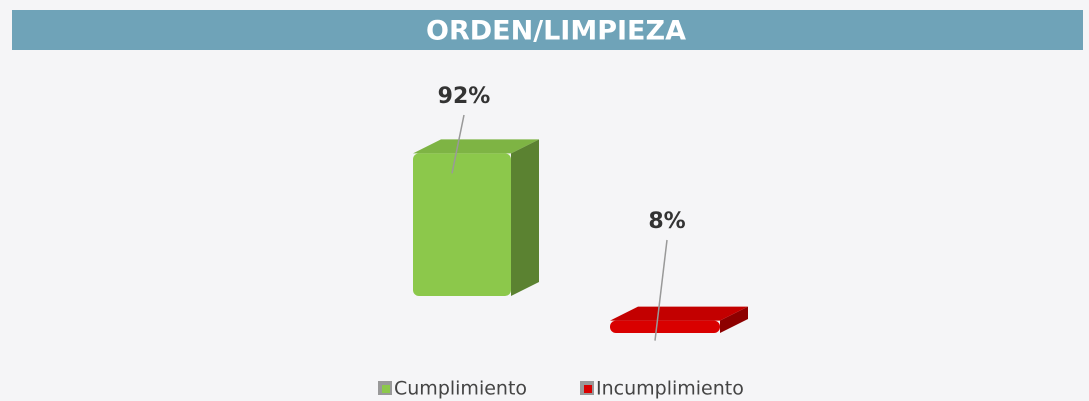 The height and width of the screenshot is (401, 1089). What do you see at coordinates (464, 96) in the screenshot?
I see `value-label: 92%` at bounding box center [464, 96].